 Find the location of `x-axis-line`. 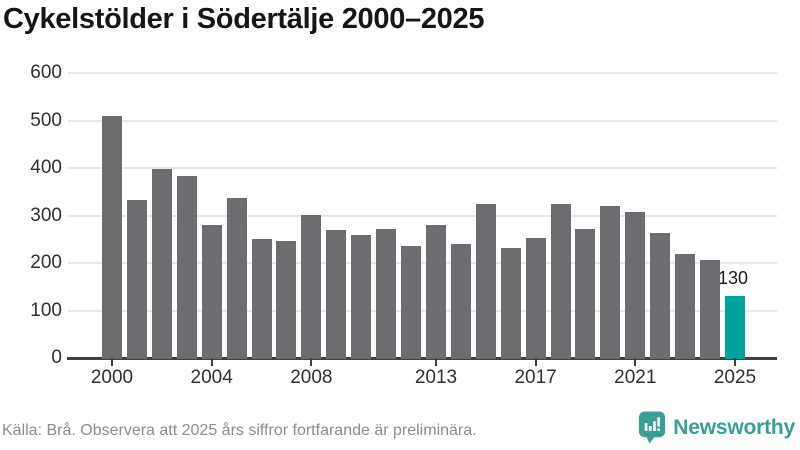

x-axis-line is located at coordinates (422, 358).